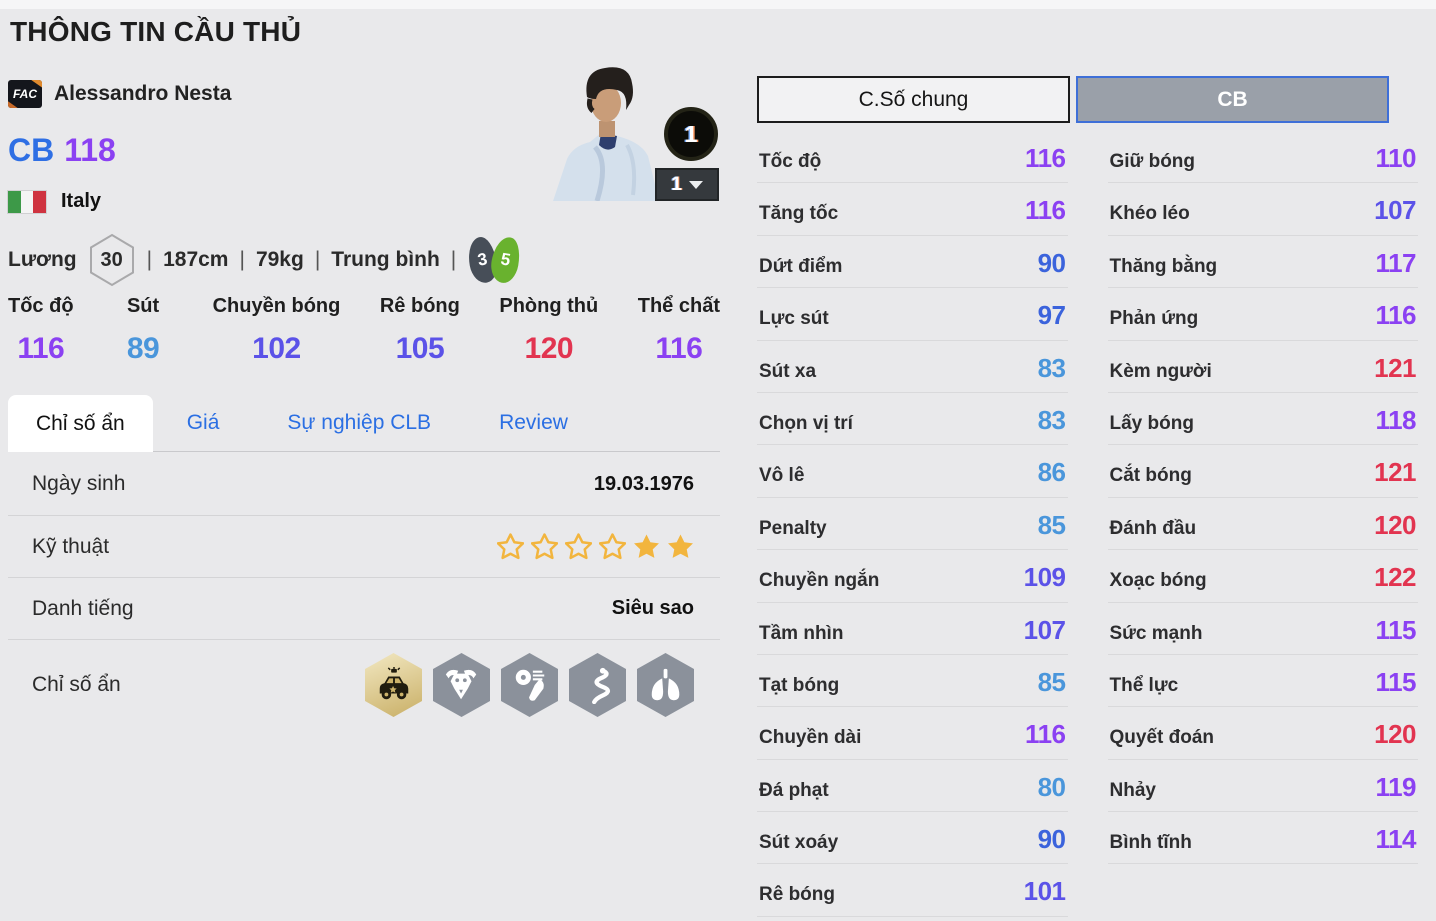 The height and width of the screenshot is (921, 1436). I want to click on birthdate-label: Ngày sinh, so click(79, 483).